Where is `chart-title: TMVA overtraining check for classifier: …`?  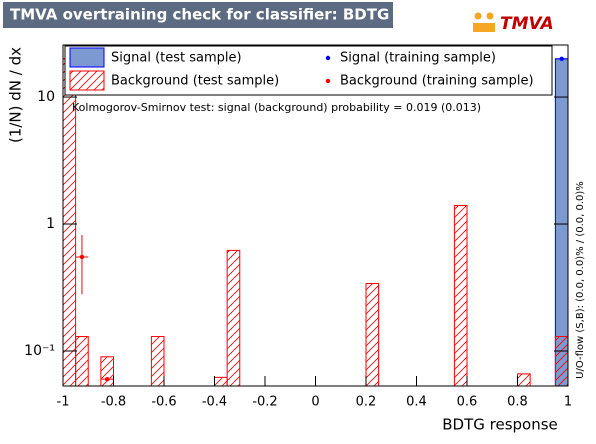 chart-title: TMVA overtraining check for classifier: … is located at coordinates (199, 15).